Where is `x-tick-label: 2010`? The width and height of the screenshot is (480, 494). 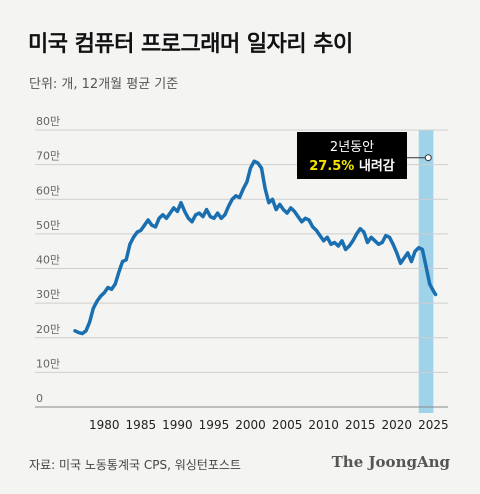 x-tick-label: 2010 is located at coordinates (323, 425).